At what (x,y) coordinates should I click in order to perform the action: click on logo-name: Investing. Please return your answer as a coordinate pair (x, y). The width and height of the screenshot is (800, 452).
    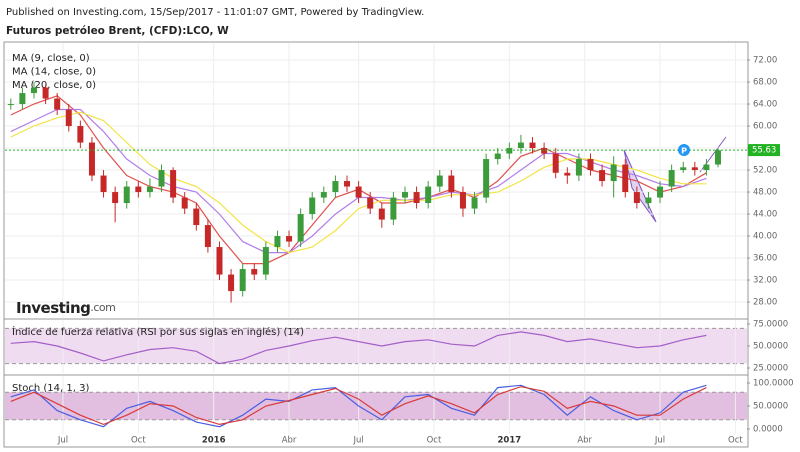
    Looking at the image, I should click on (53, 308).